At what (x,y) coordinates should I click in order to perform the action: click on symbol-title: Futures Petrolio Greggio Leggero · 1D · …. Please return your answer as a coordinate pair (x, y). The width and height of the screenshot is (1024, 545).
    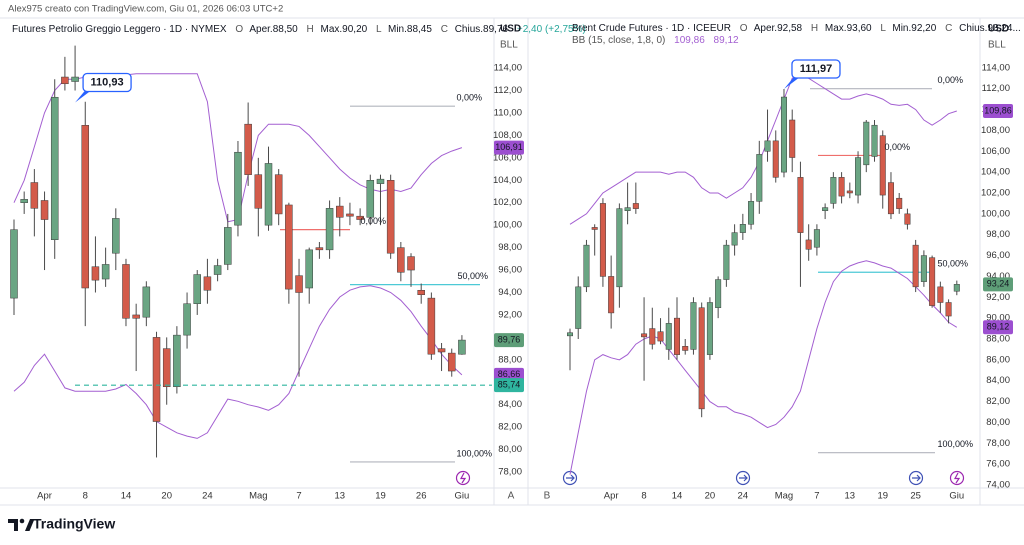
    Looking at the image, I should click on (119, 29).